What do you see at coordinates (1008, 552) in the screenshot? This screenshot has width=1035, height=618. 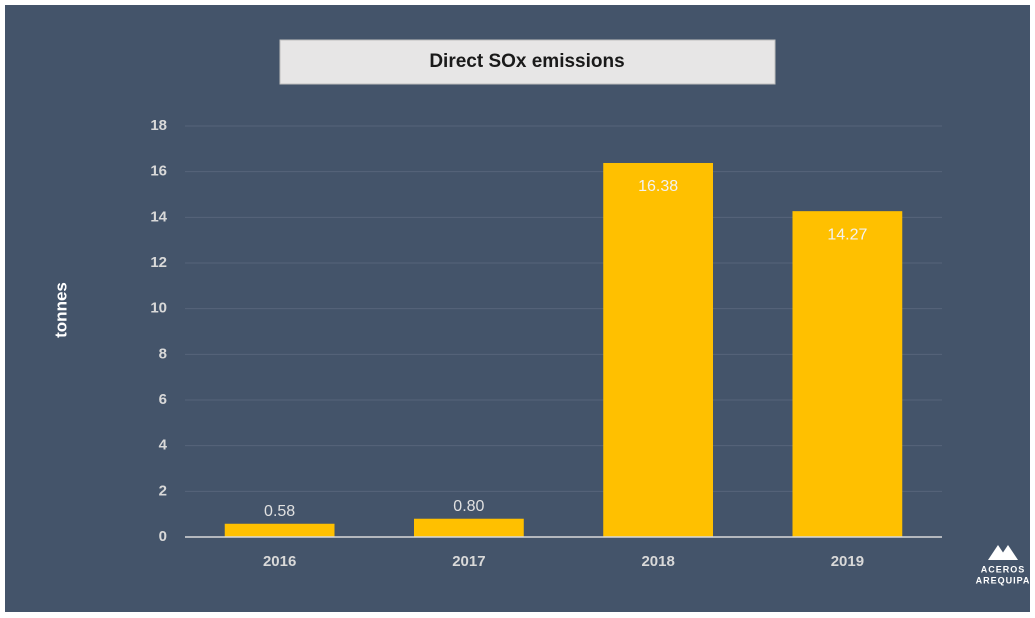 I see `logo-mark` at bounding box center [1008, 552].